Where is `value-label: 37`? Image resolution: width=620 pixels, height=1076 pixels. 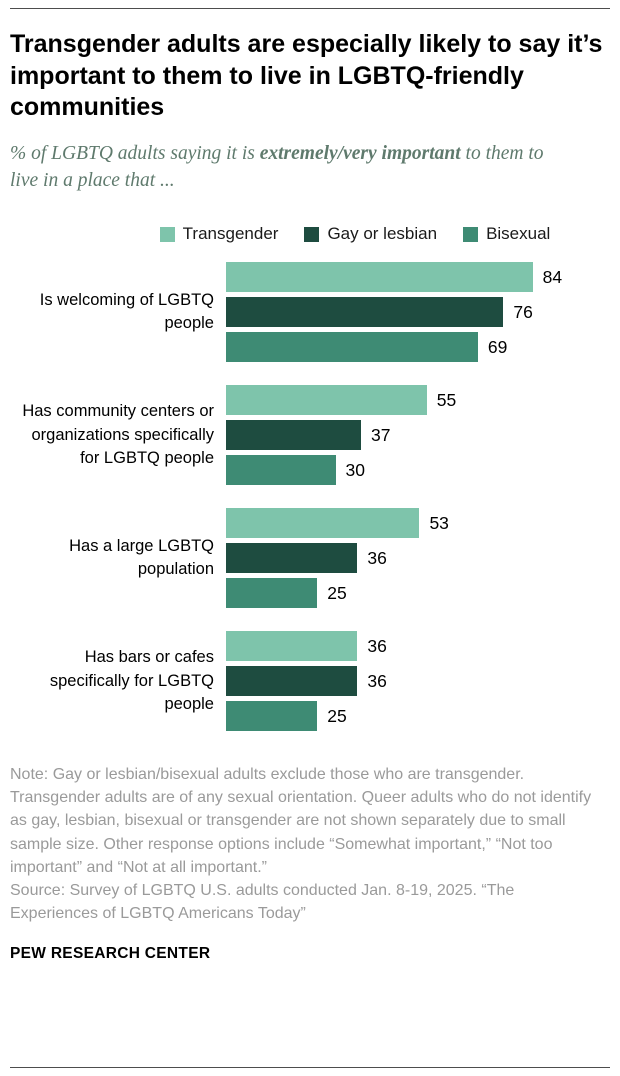 value-label: 37 is located at coordinates (381, 434).